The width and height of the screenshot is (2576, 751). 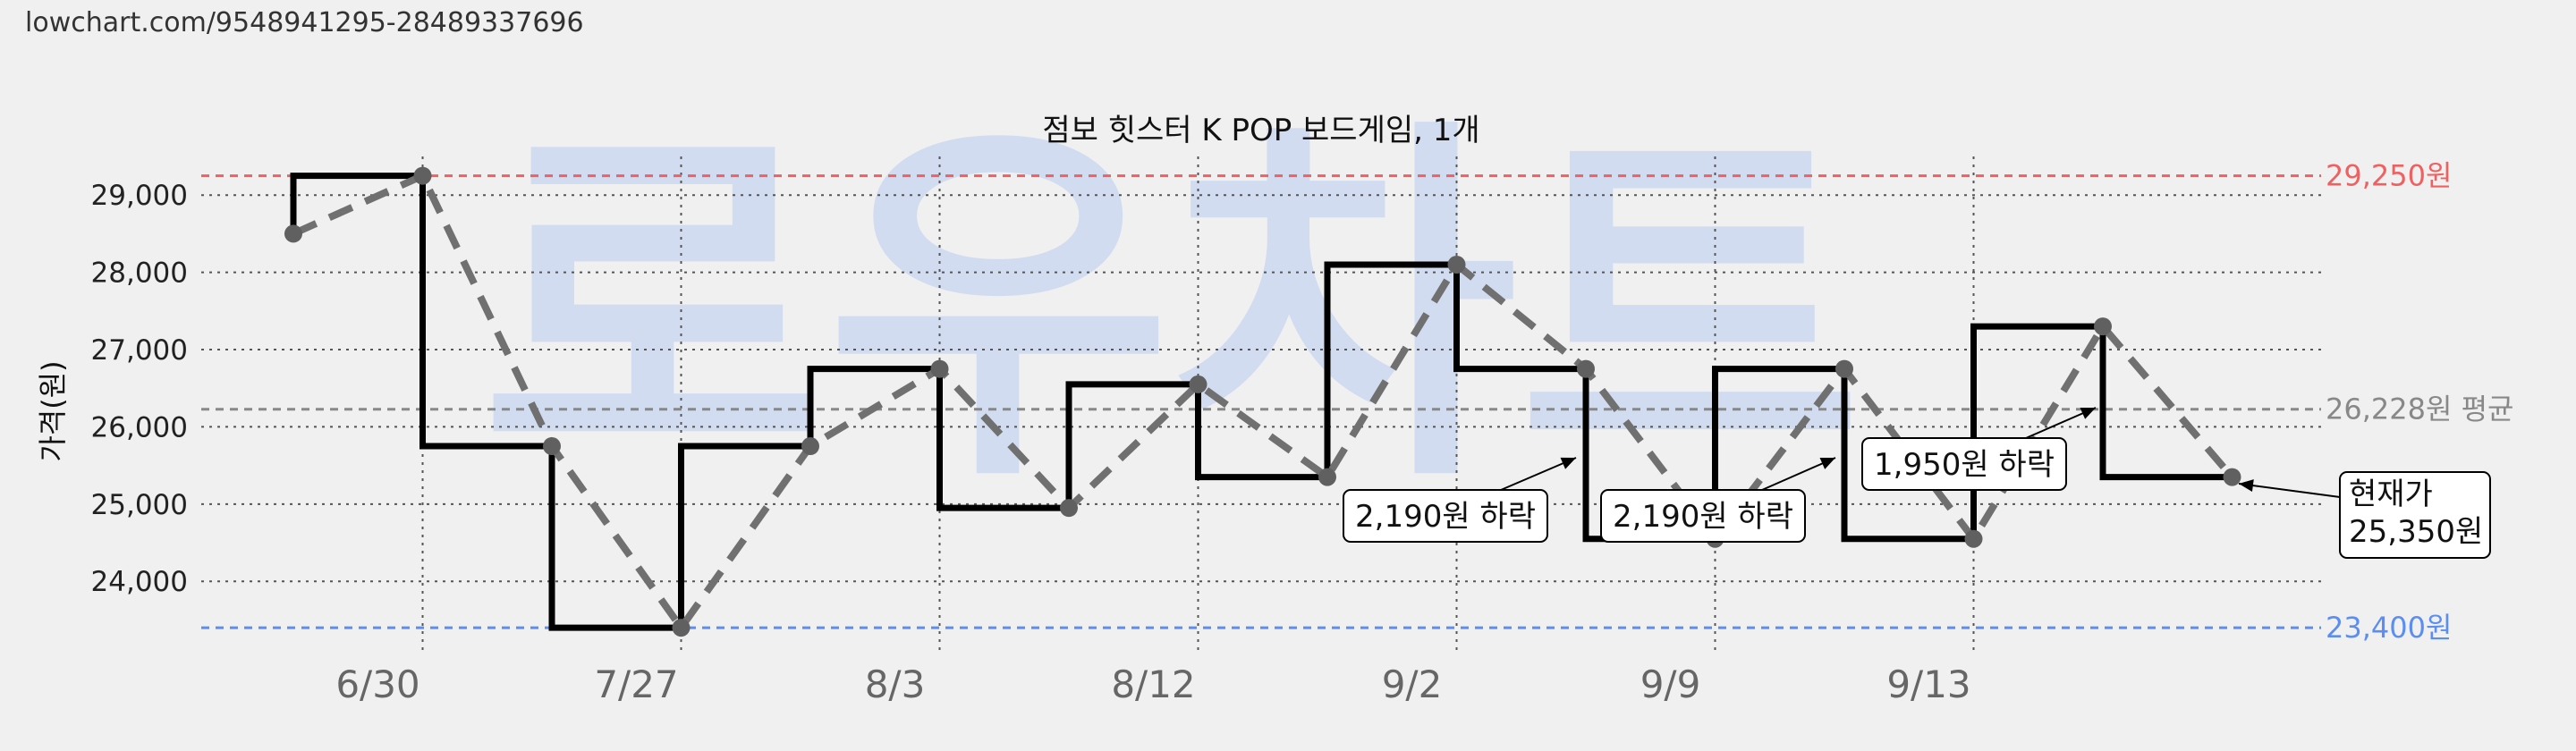 What do you see at coordinates (2389, 628) in the screenshot?
I see `reference-label: 23,400원` at bounding box center [2389, 628].